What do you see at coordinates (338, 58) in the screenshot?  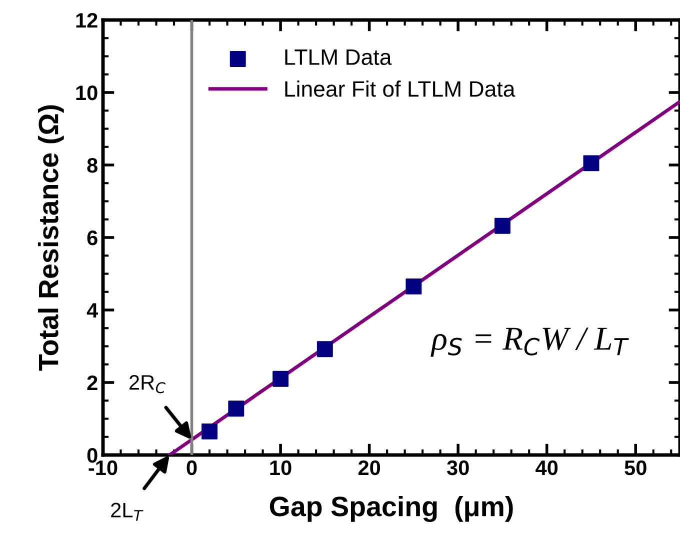 I see `legend-label: LTLM Data` at bounding box center [338, 58].